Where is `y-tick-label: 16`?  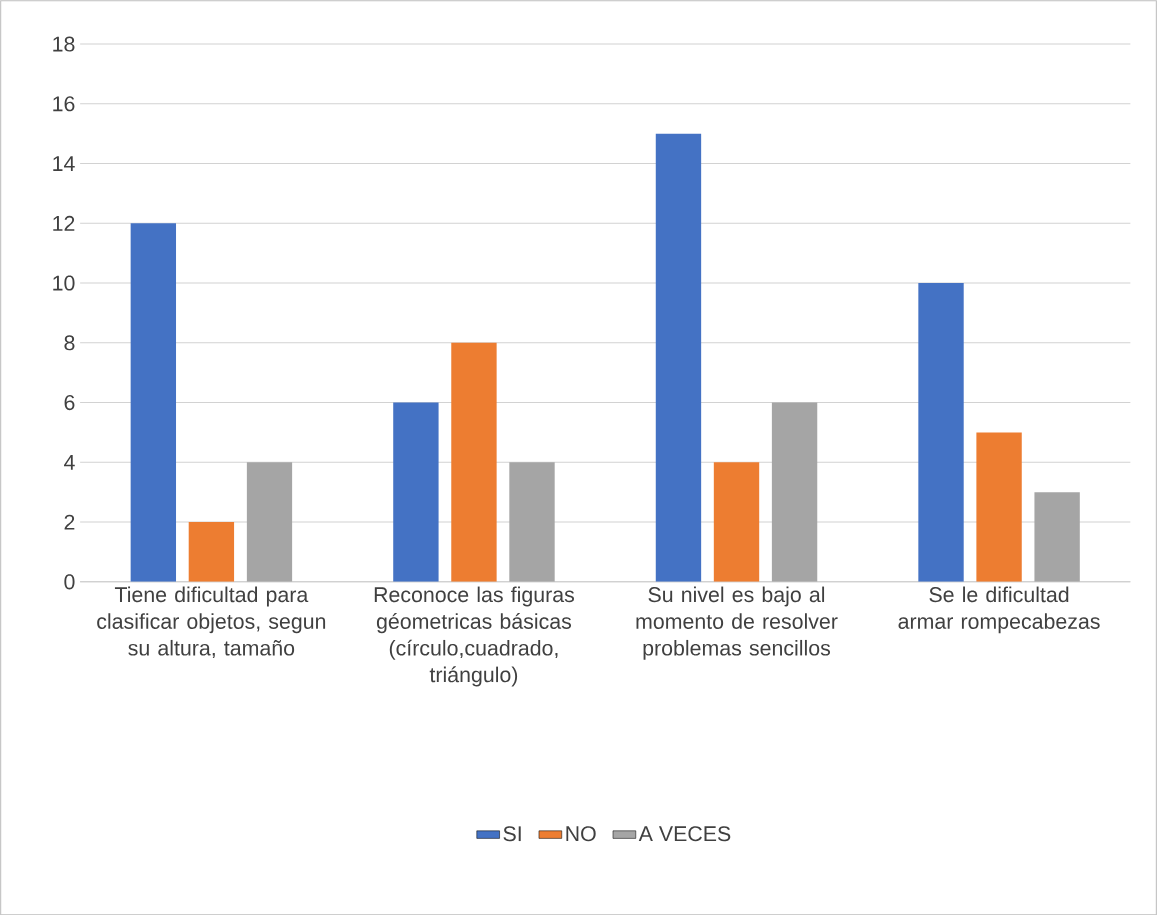
y-tick-label: 16 is located at coordinates (64, 104).